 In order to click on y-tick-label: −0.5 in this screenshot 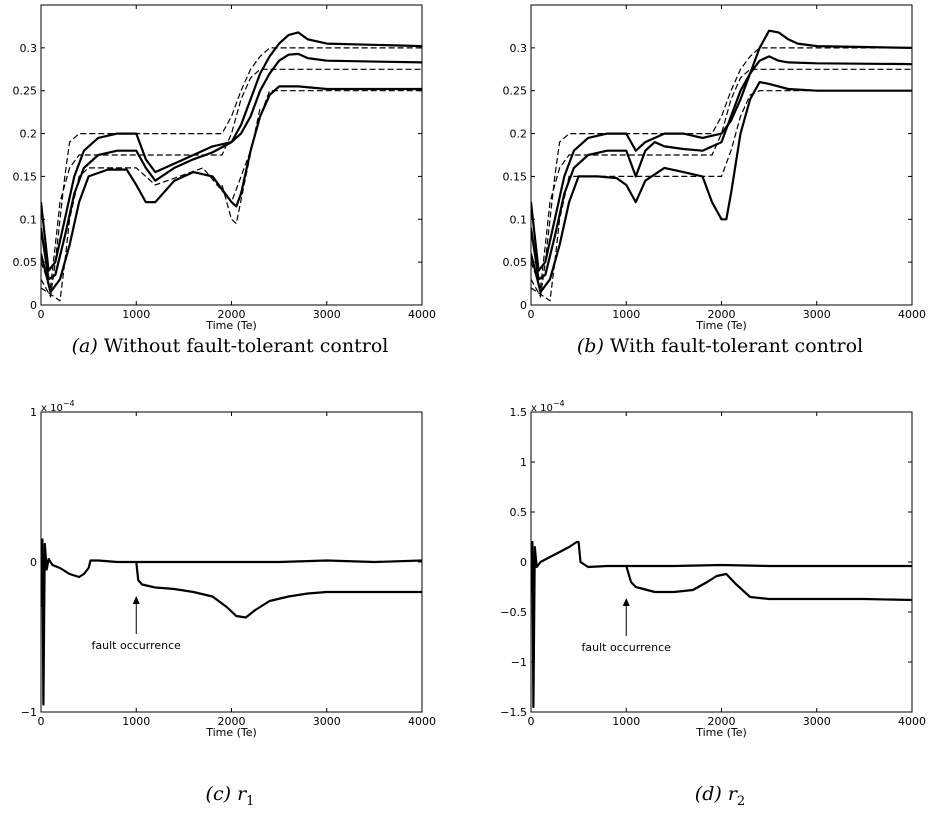, I will do `click(513, 612)`.